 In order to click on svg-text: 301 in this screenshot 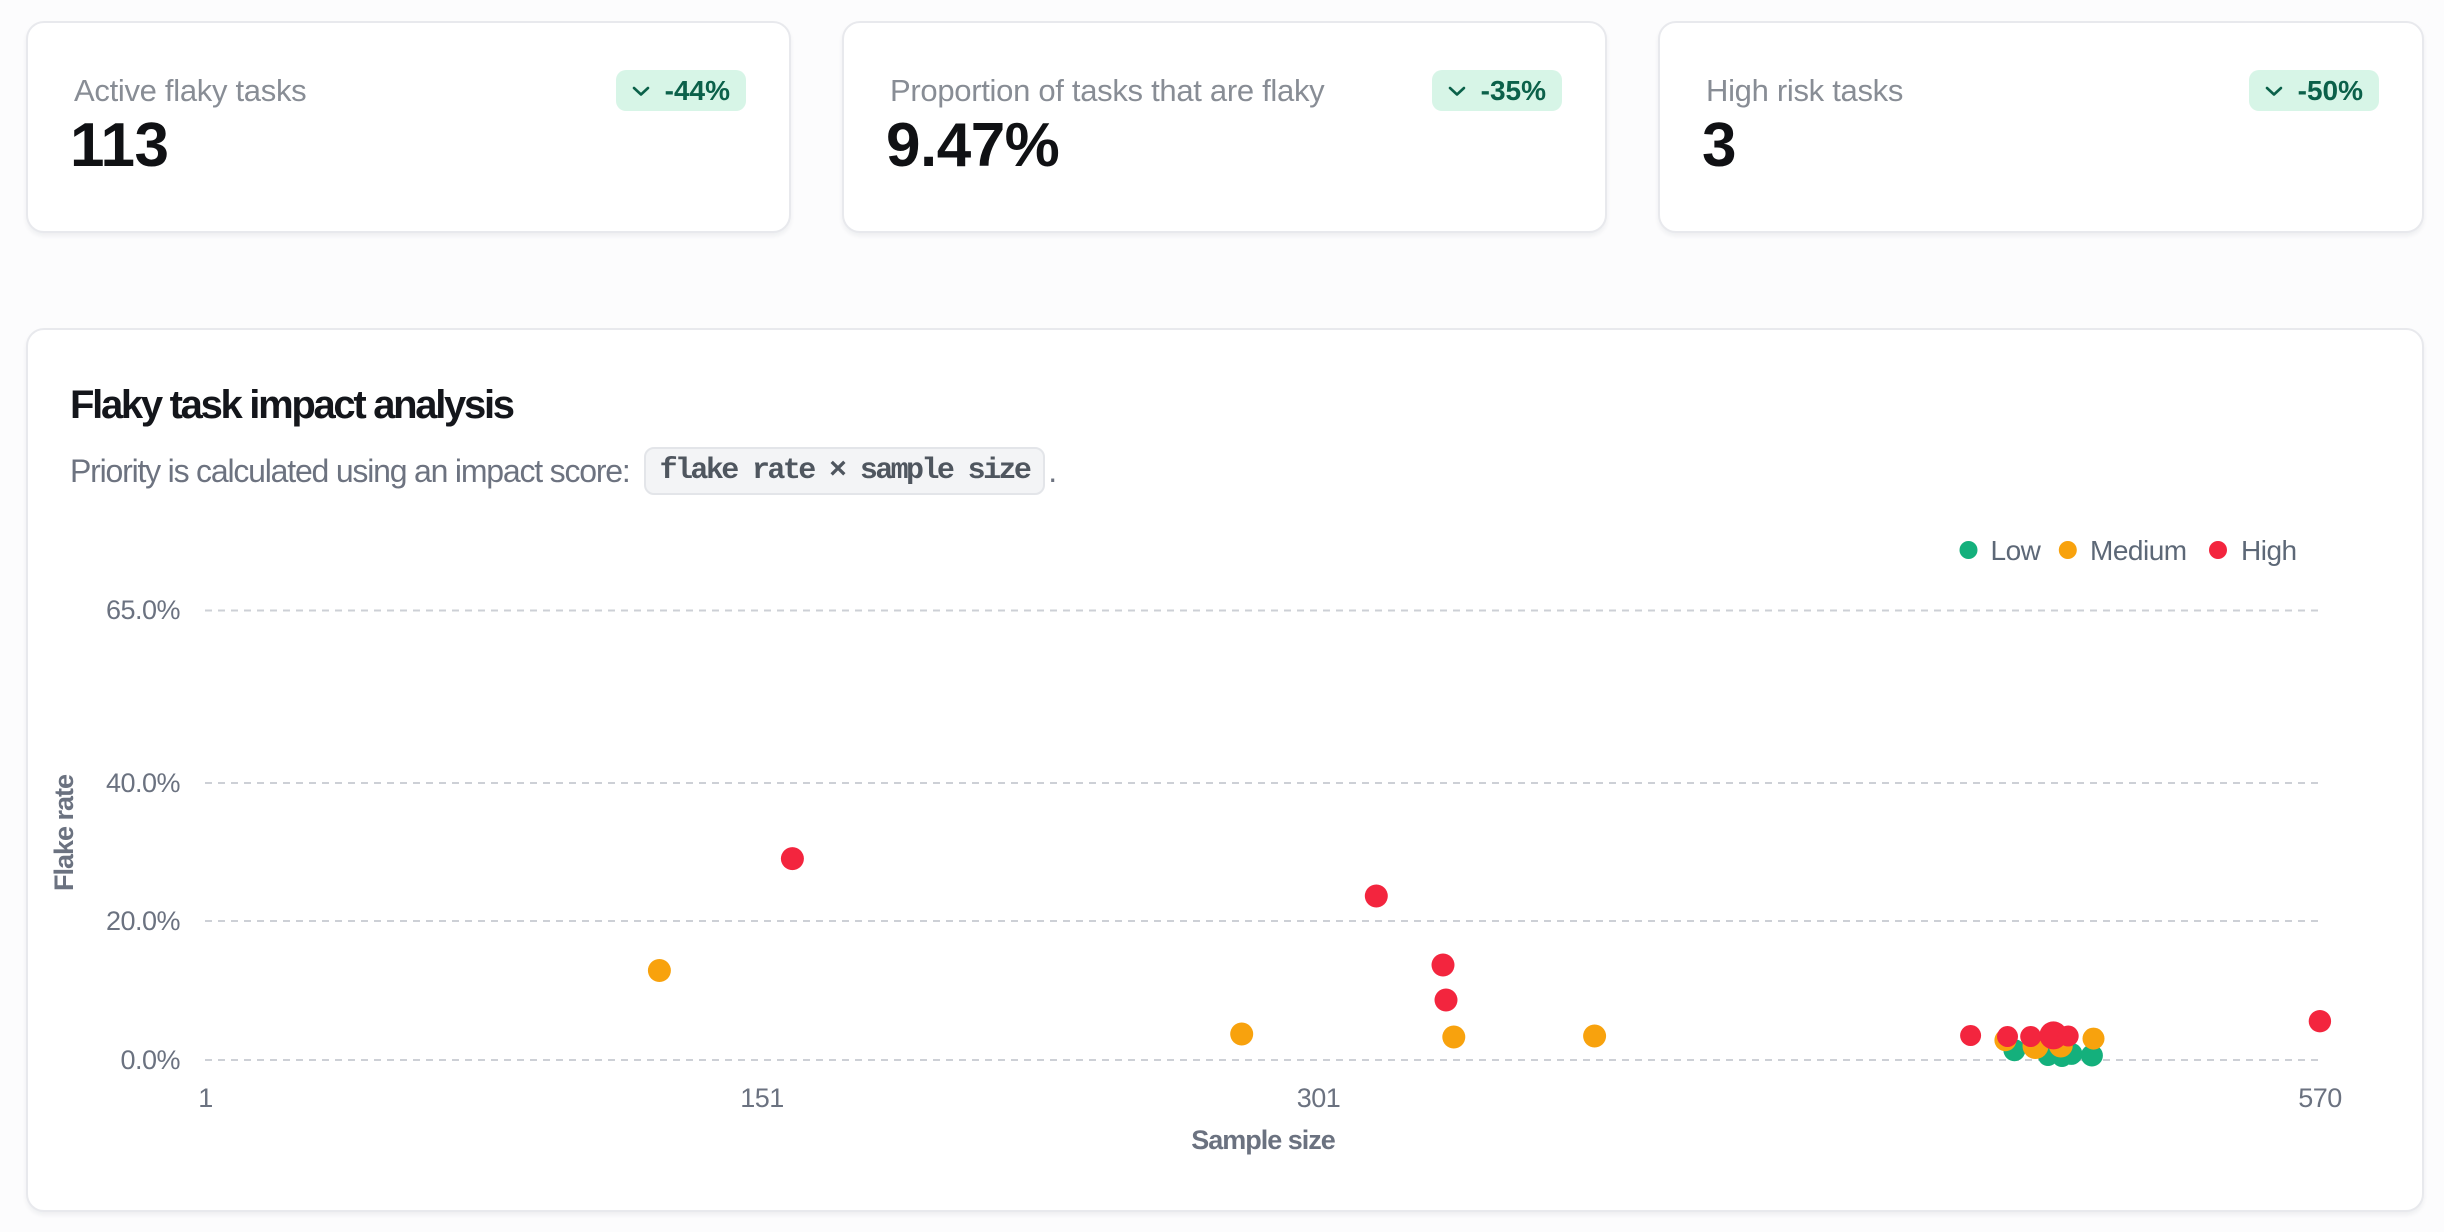, I will do `click(1319, 1098)`.